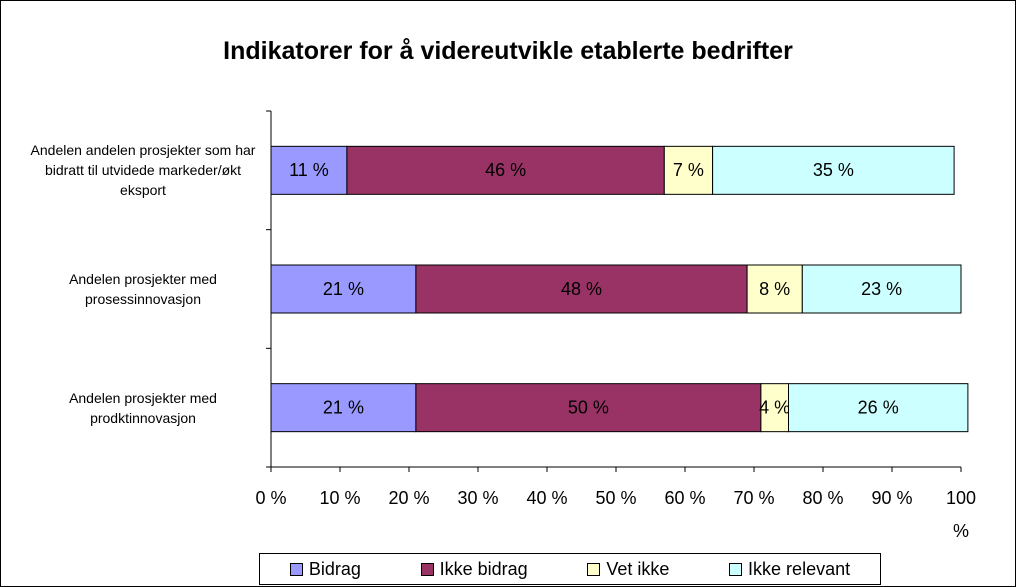 Image resolution: width=1016 pixels, height=587 pixels. Describe the element at coordinates (483, 568) in the screenshot. I see `legend-label: Ikke bidrag` at that location.